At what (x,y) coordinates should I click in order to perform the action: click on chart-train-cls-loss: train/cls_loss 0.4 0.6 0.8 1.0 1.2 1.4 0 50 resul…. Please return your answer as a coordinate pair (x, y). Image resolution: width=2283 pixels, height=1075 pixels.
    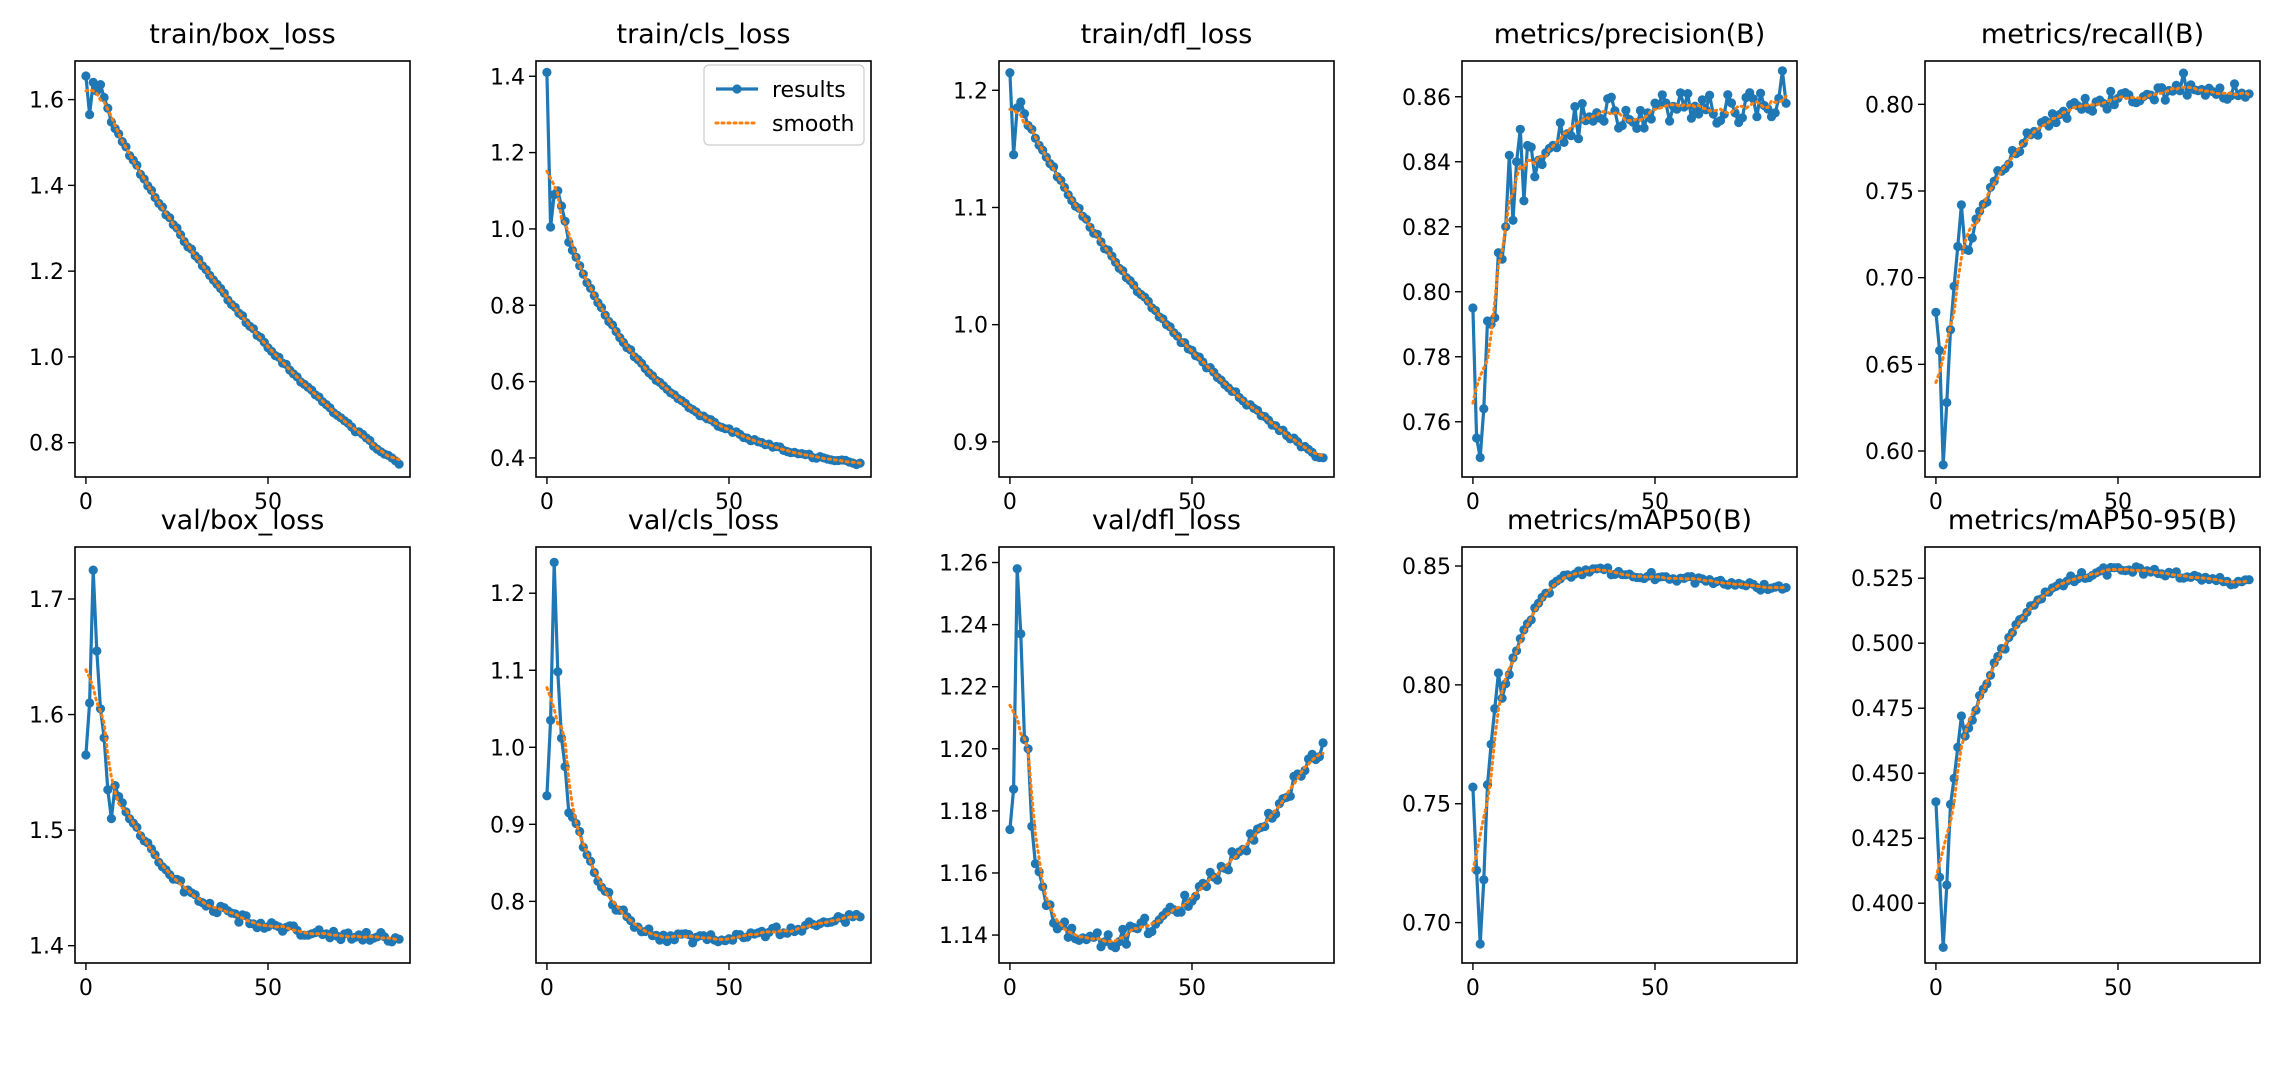
    Looking at the image, I should click on (681, 267).